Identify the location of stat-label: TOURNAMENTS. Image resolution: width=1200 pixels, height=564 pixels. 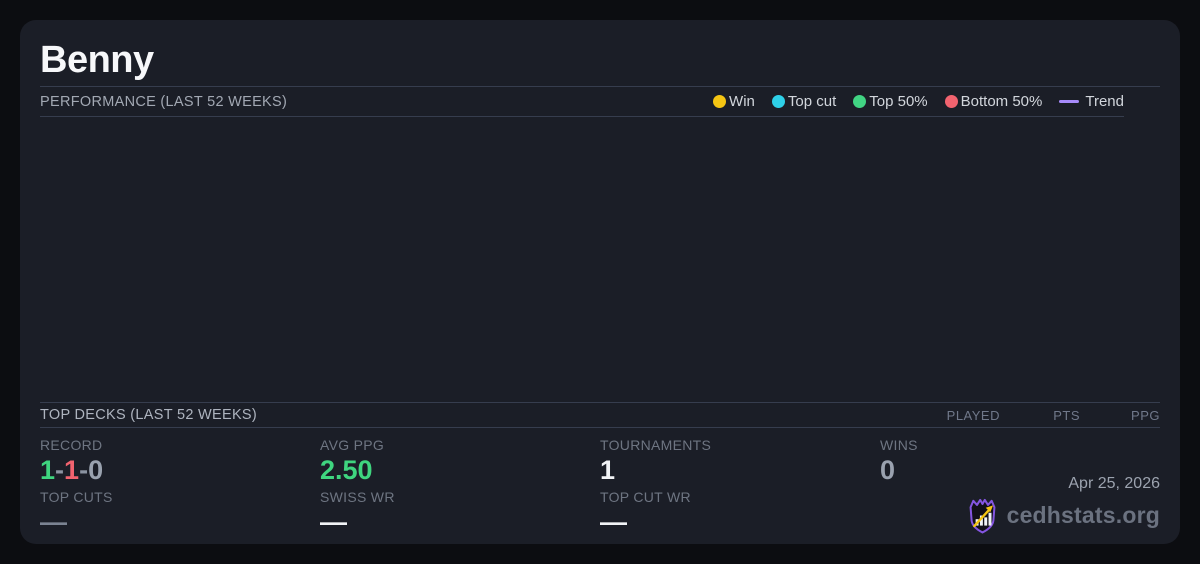
(656, 445).